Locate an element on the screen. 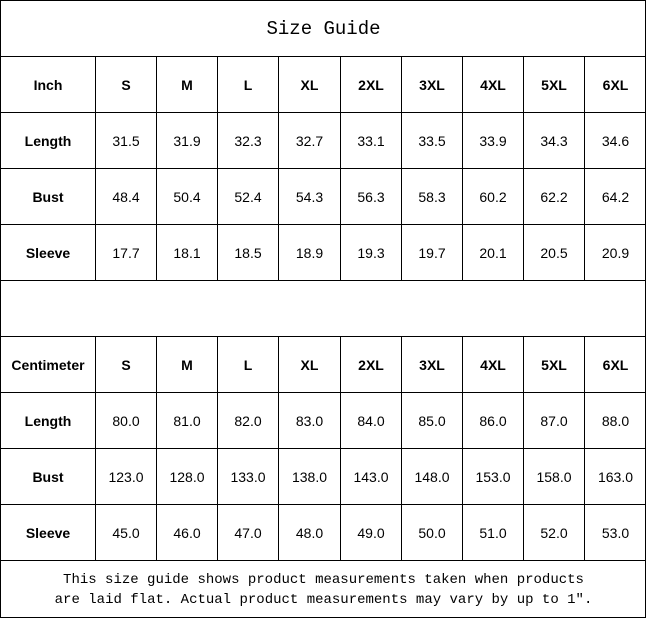  table-cell: 33.9 is located at coordinates (492, 140).